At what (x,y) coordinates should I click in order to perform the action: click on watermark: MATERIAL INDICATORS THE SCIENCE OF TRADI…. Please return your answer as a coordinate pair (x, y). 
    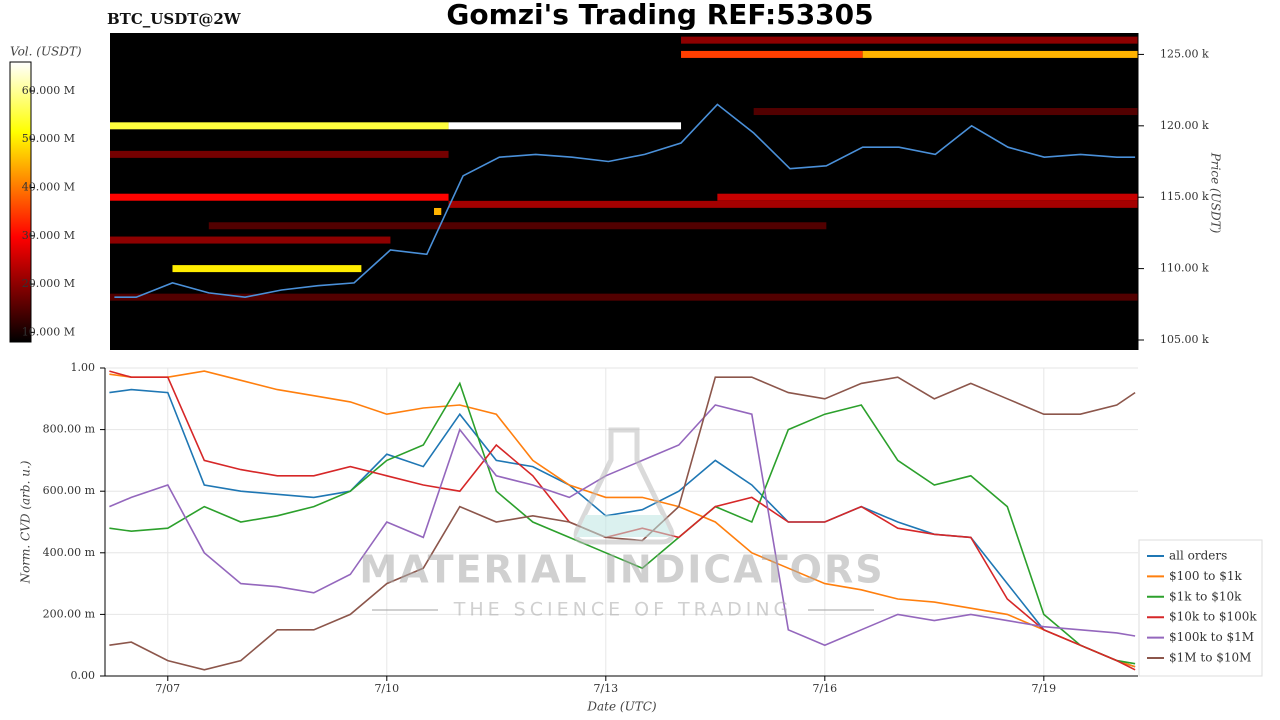
    Looking at the image, I should click on (621, 524).